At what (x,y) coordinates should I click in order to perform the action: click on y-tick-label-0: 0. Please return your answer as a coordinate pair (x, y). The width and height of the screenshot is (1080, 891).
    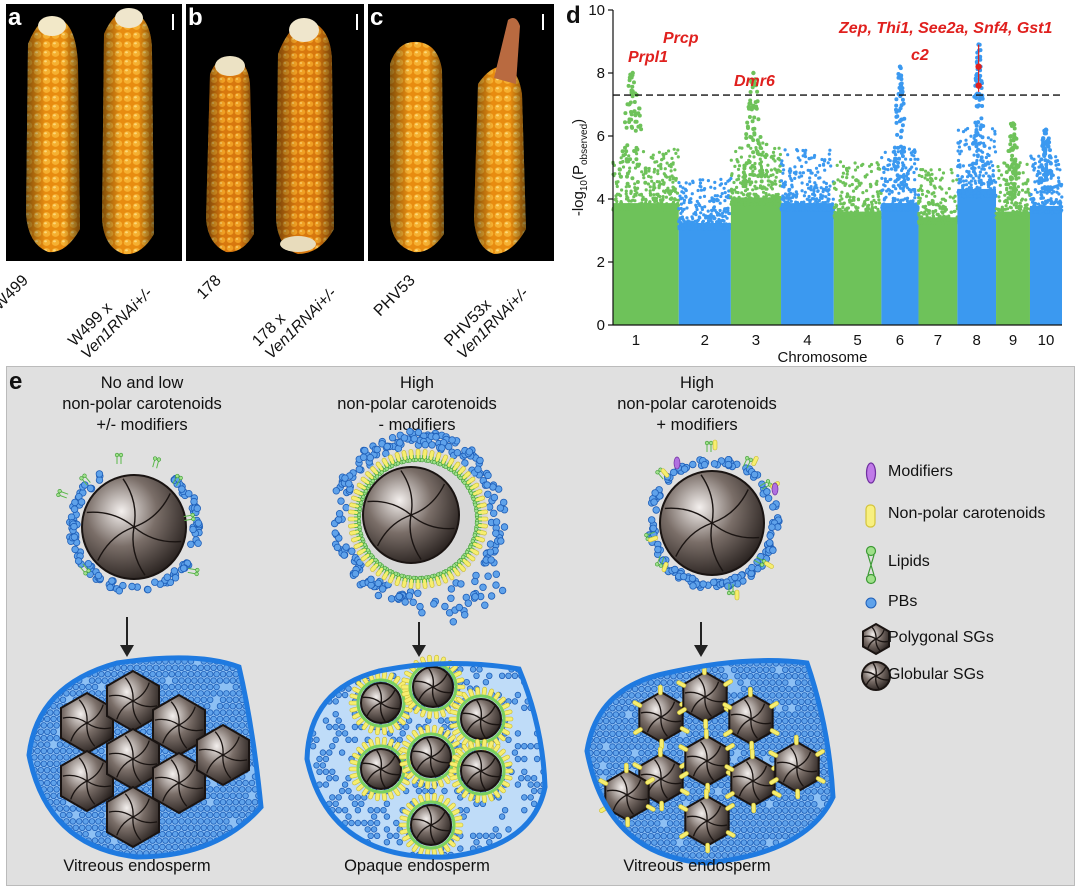
    Looking at the image, I should click on (601, 325).